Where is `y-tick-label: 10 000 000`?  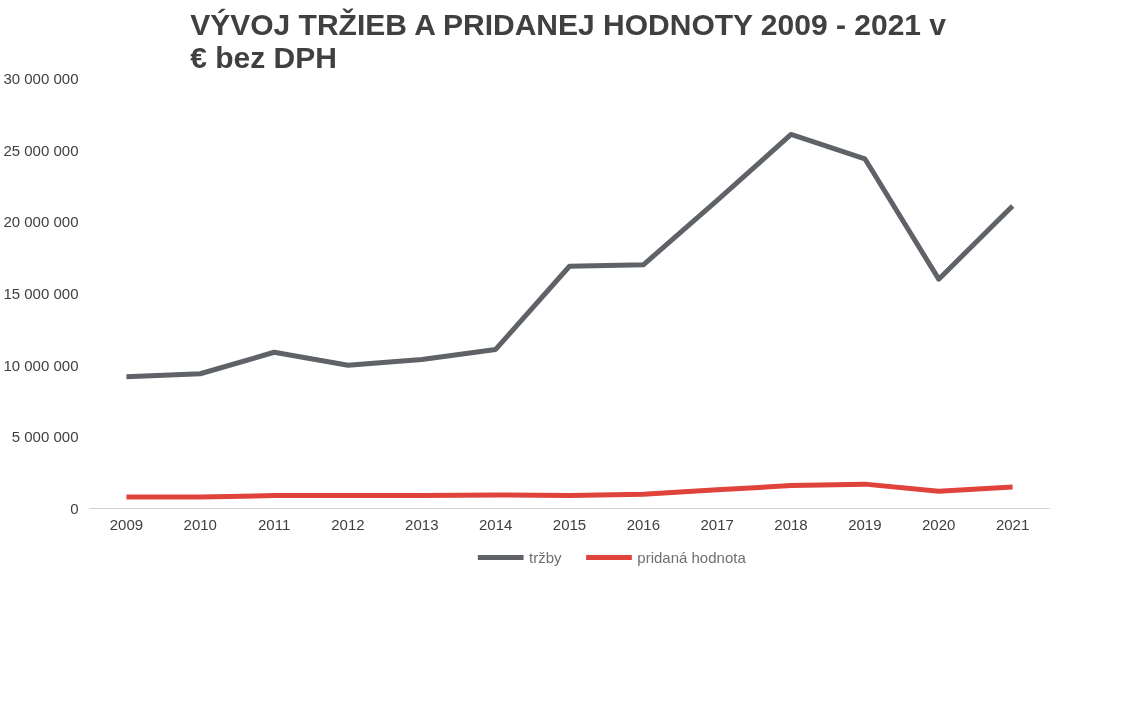 y-tick-label: 10 000 000 is located at coordinates (41, 365).